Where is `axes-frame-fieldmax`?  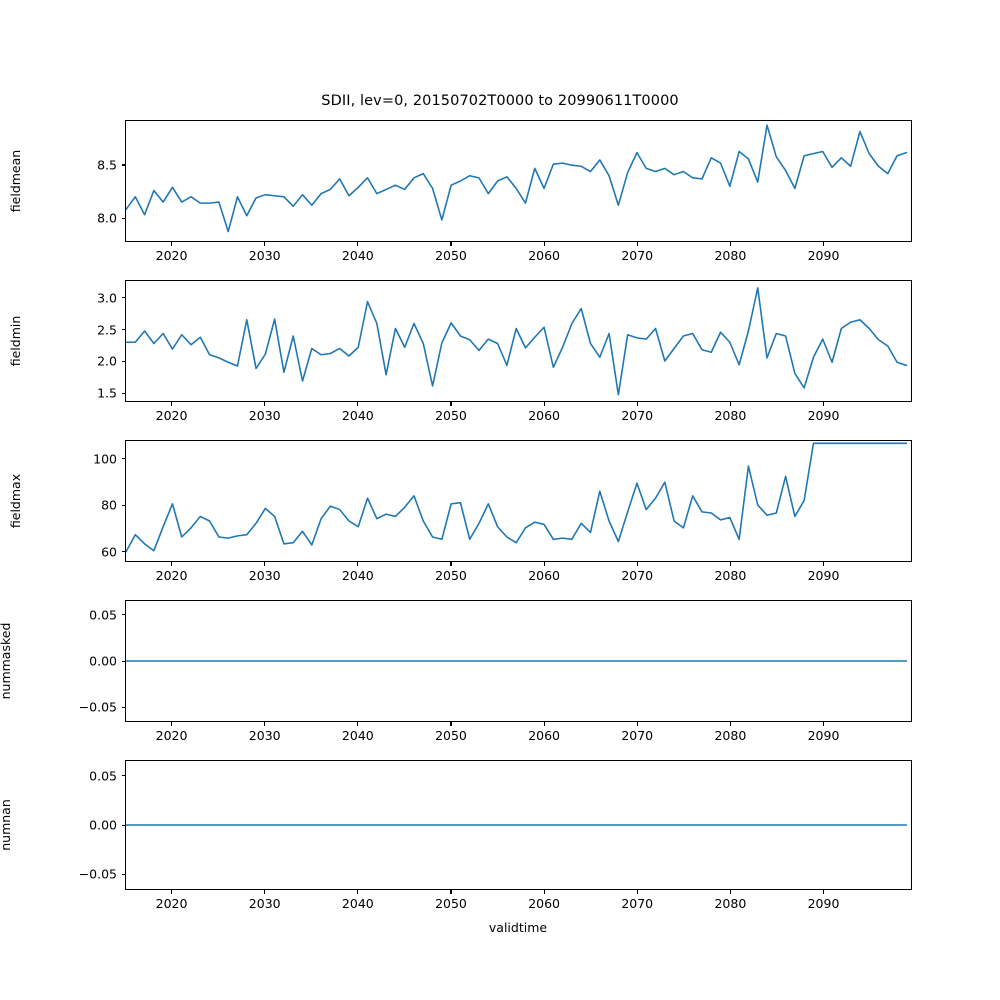 axes-frame-fieldmax is located at coordinates (518, 501).